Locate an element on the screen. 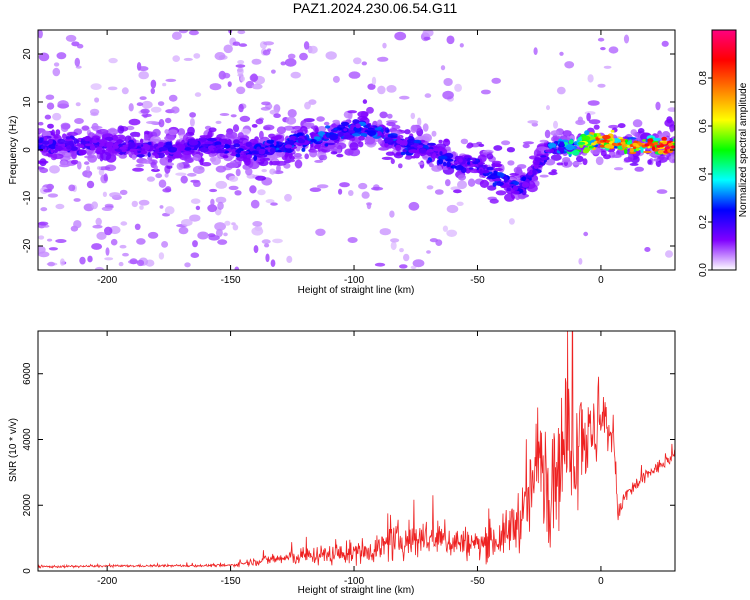 The image size is (750, 600). colorbar-scale is located at coordinates (724, 150).